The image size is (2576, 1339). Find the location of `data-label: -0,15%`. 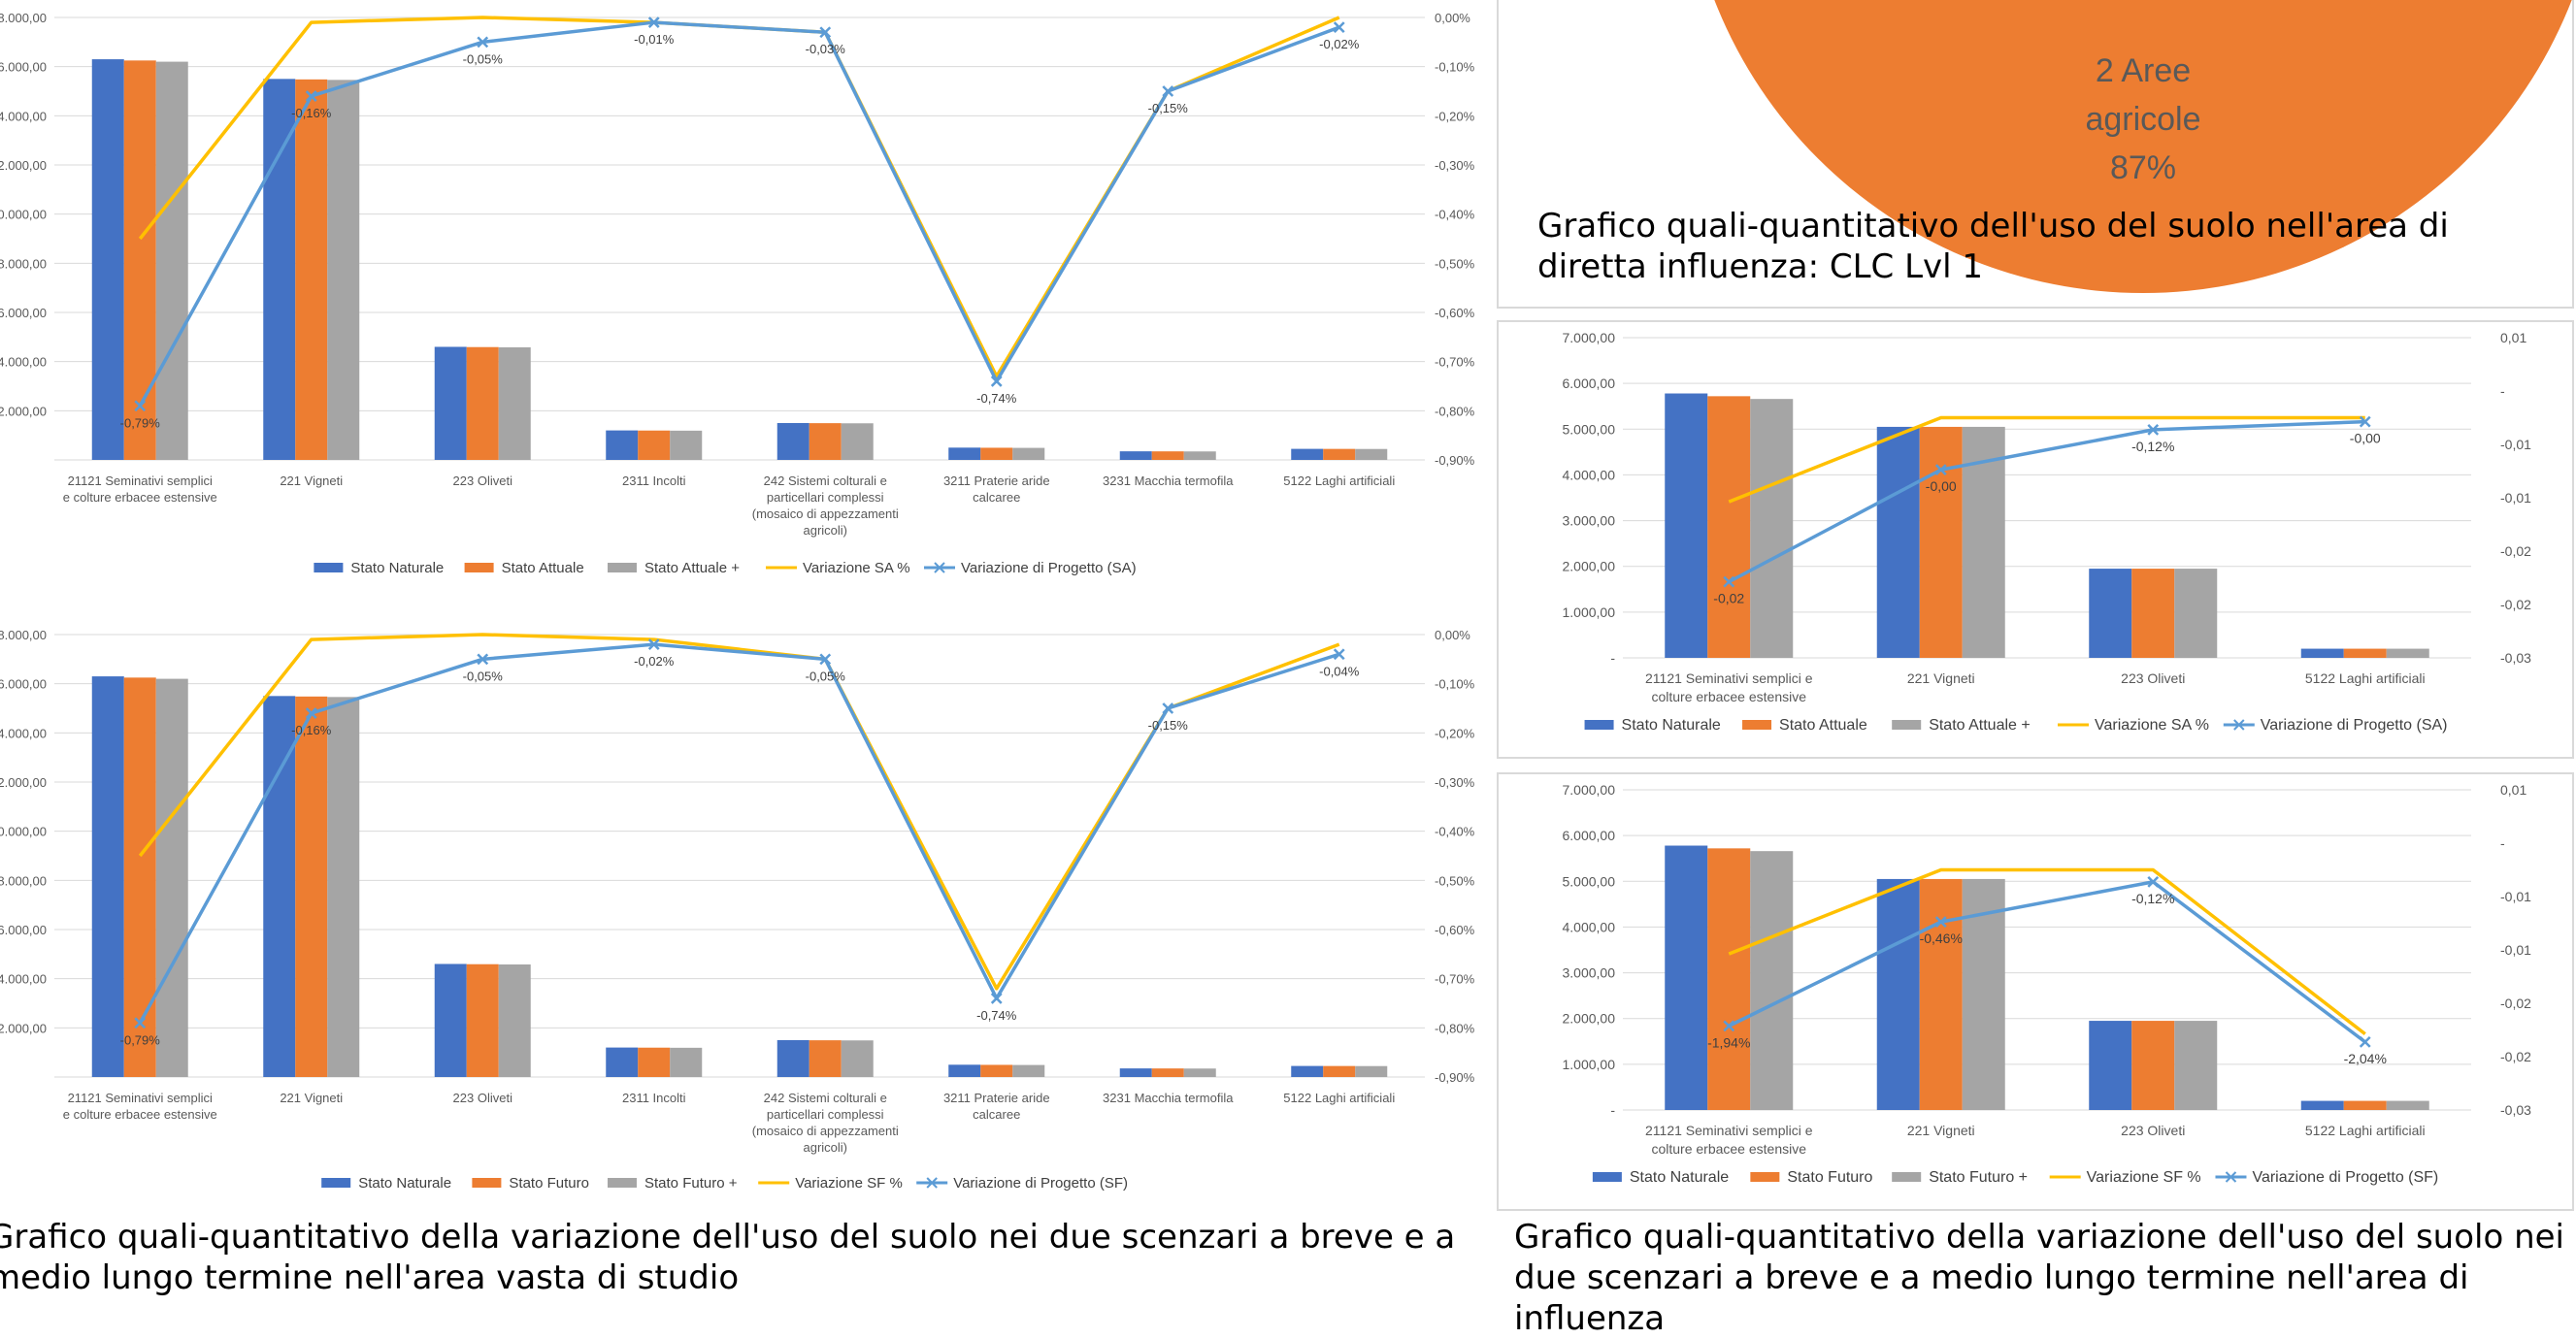

data-label: -0,15% is located at coordinates (1168, 108).